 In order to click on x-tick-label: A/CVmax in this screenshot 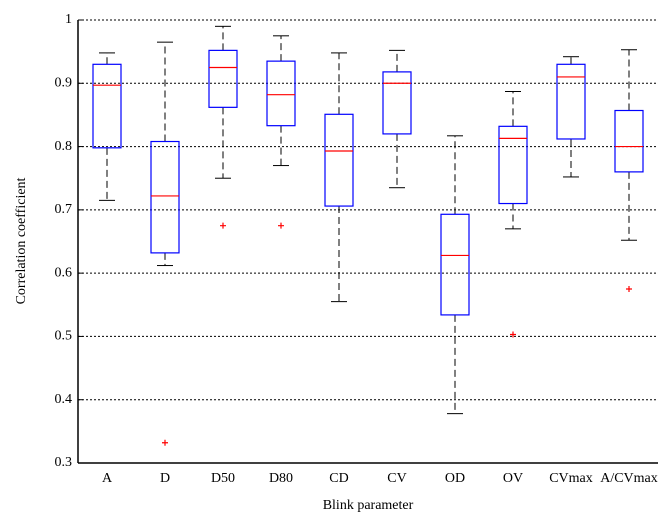, I will do `click(629, 478)`.